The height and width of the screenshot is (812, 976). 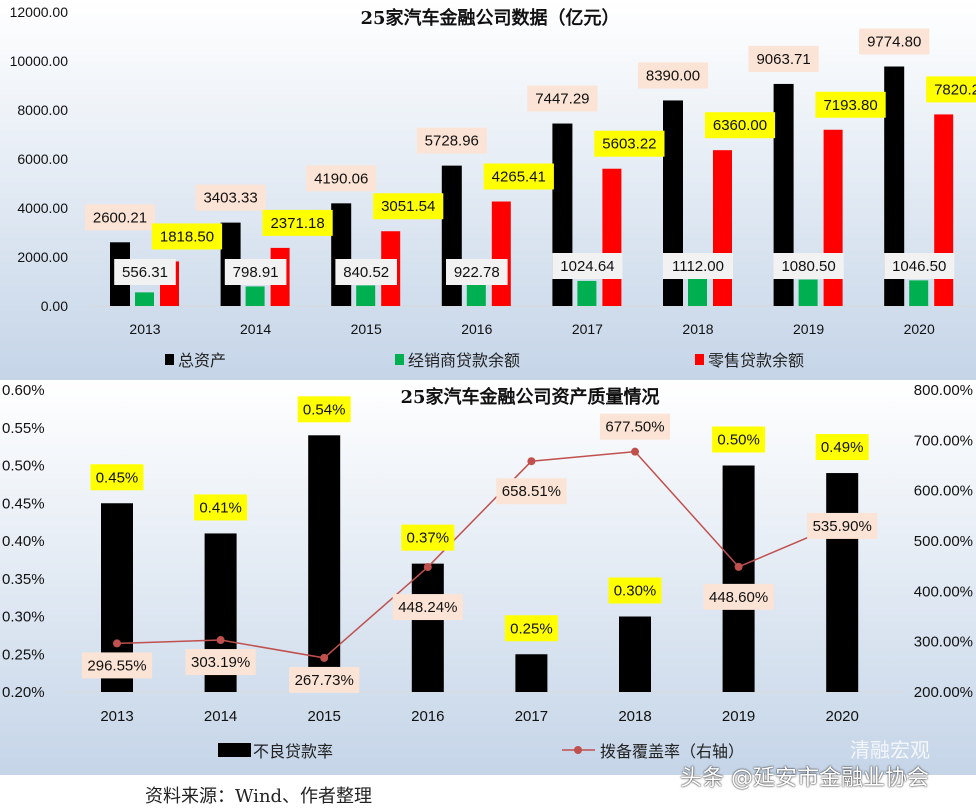 I want to click on data-label-total-assets: 4190.06, so click(x=341, y=178).